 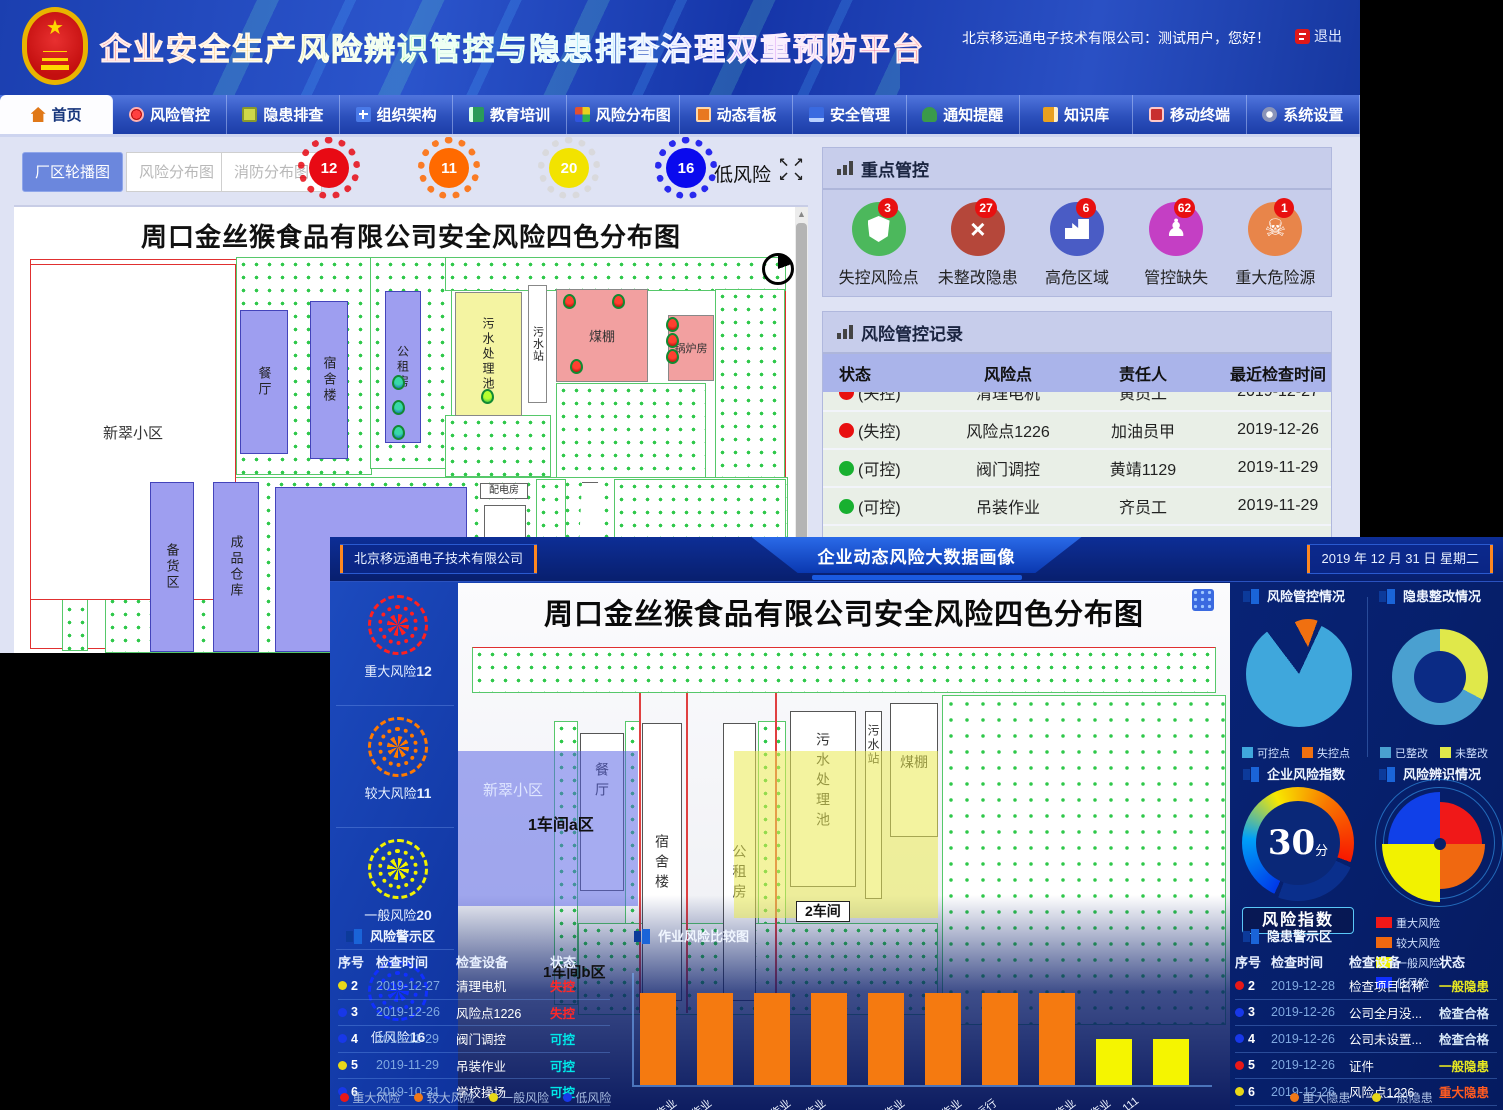 What do you see at coordinates (1298, 920) in the screenshot?
I see `risk-index-button: 风险指数` at bounding box center [1298, 920].